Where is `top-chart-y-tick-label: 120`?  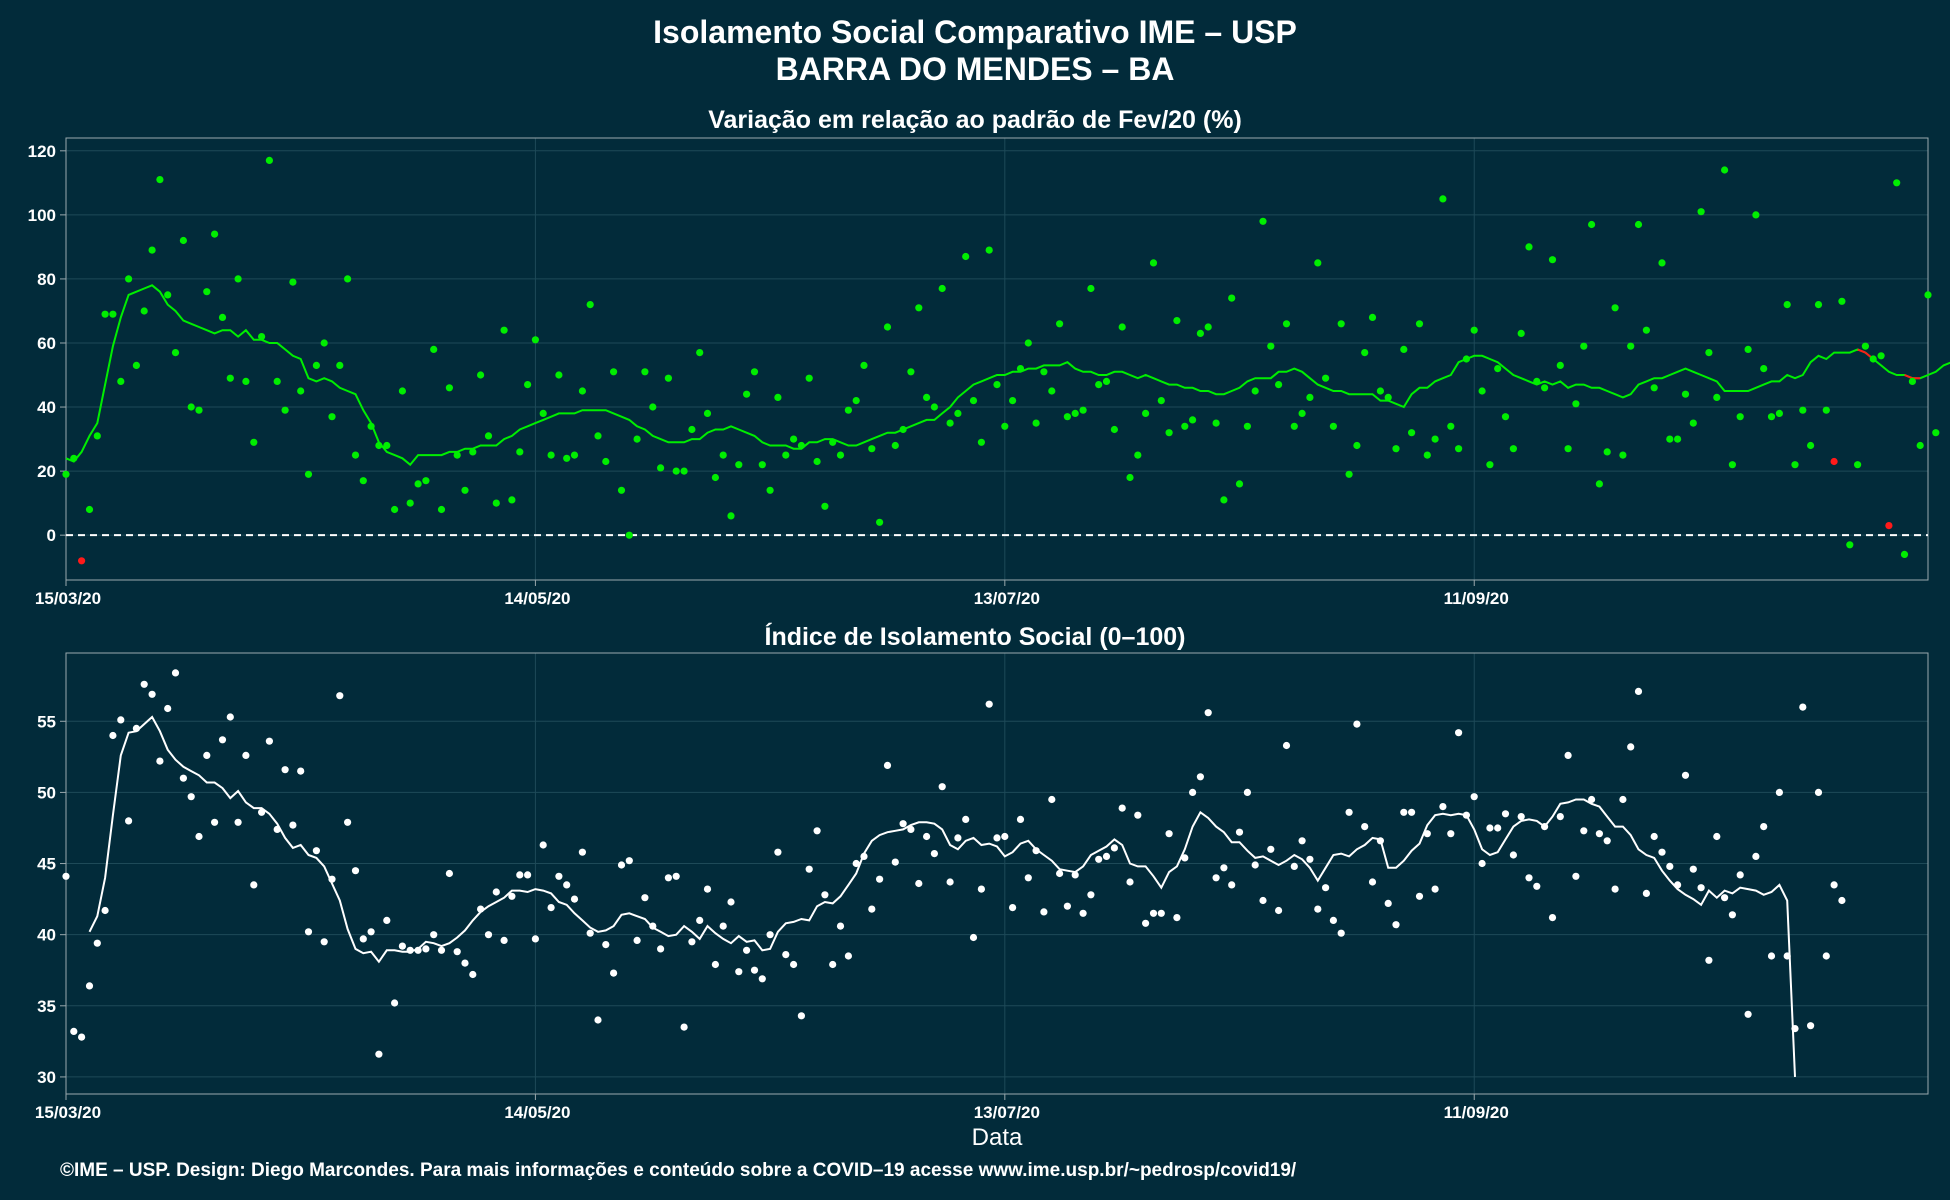
top-chart-y-tick-label: 120 is located at coordinates (42, 151).